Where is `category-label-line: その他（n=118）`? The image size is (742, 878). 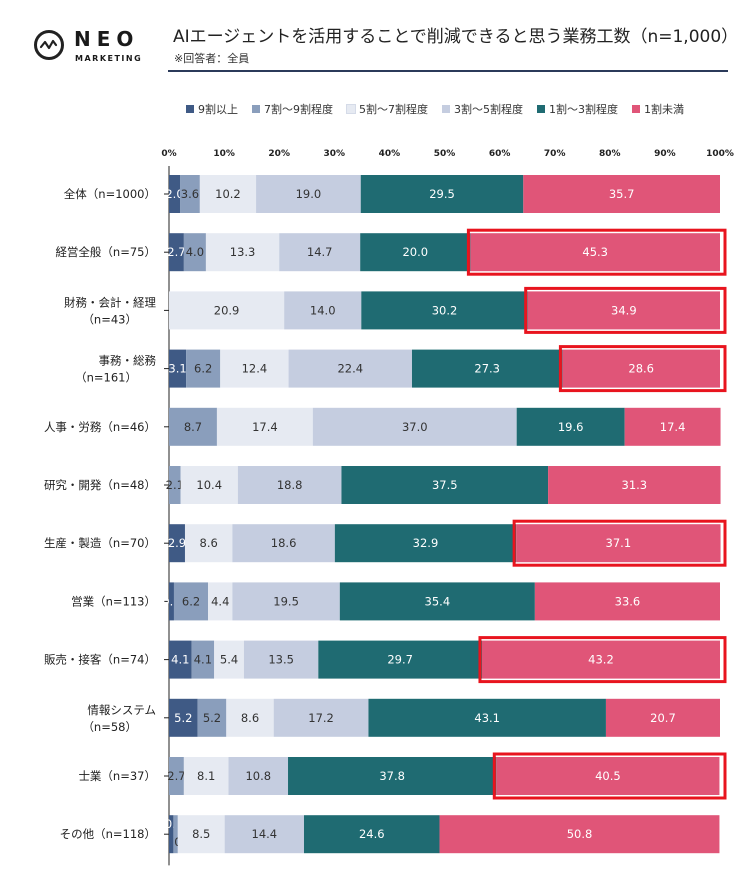
category-label-line: その他（n=118） is located at coordinates (108, 834).